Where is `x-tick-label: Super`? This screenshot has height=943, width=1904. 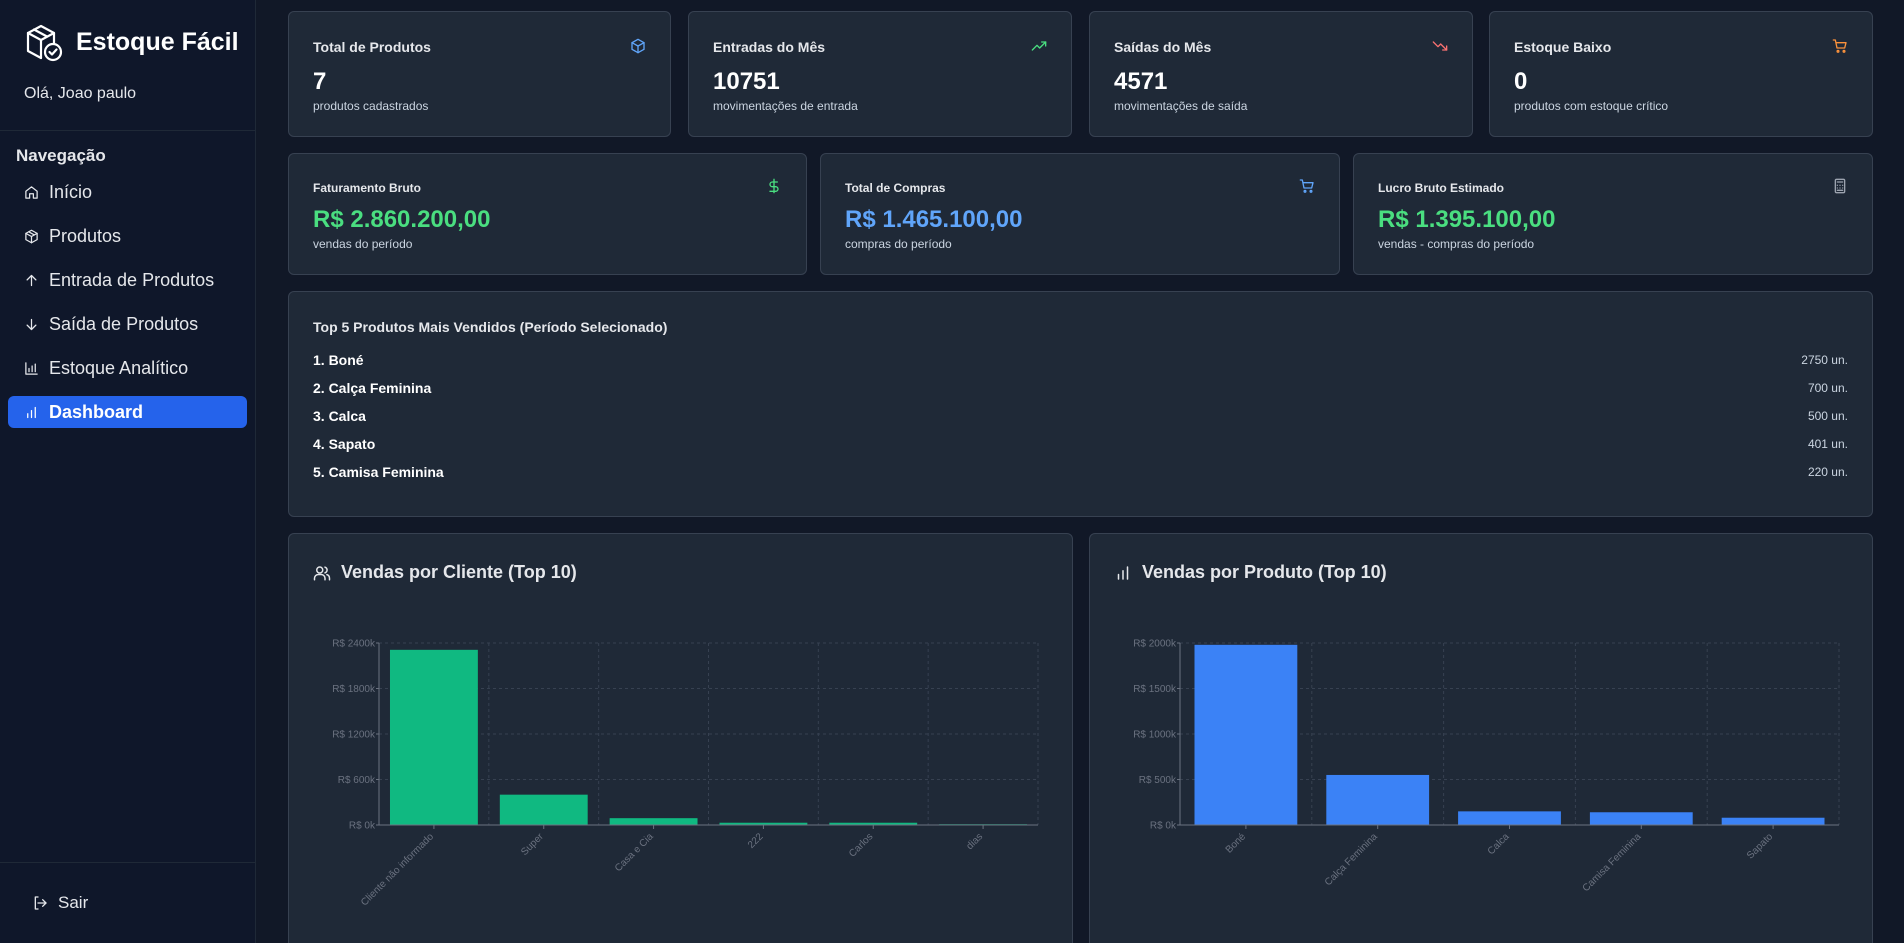
x-tick-label: Super is located at coordinates (532, 844).